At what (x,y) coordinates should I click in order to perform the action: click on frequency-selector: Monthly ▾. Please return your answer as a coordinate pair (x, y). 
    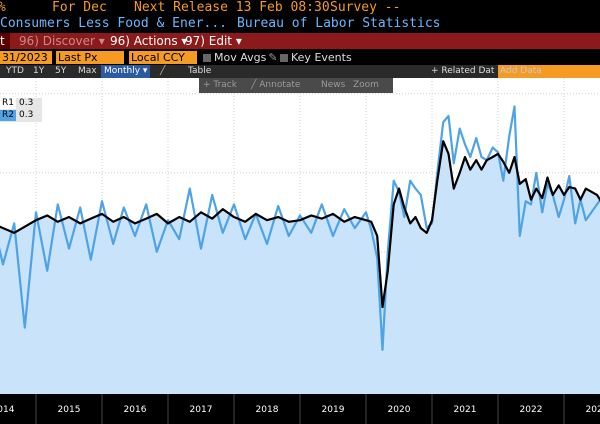
    Looking at the image, I should click on (126, 71).